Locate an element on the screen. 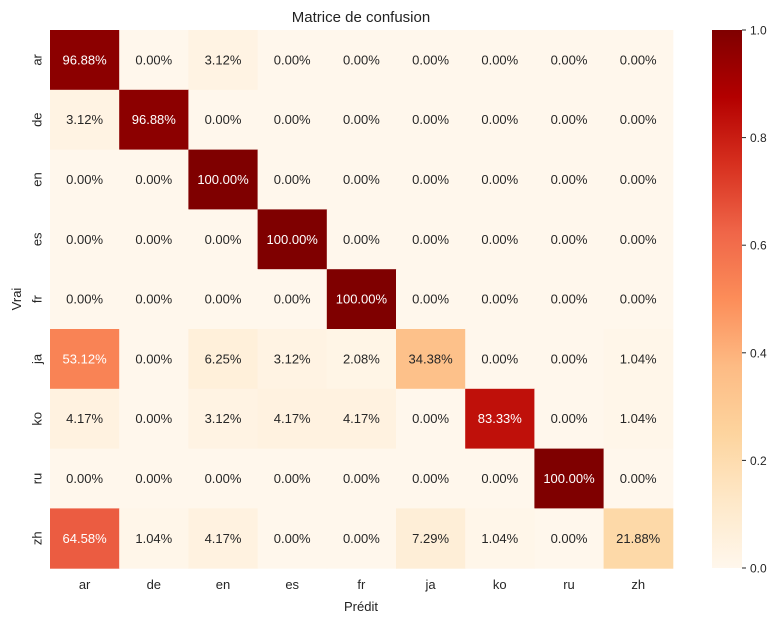 The image size is (778, 622). x-tick-label: ko is located at coordinates (500, 584).